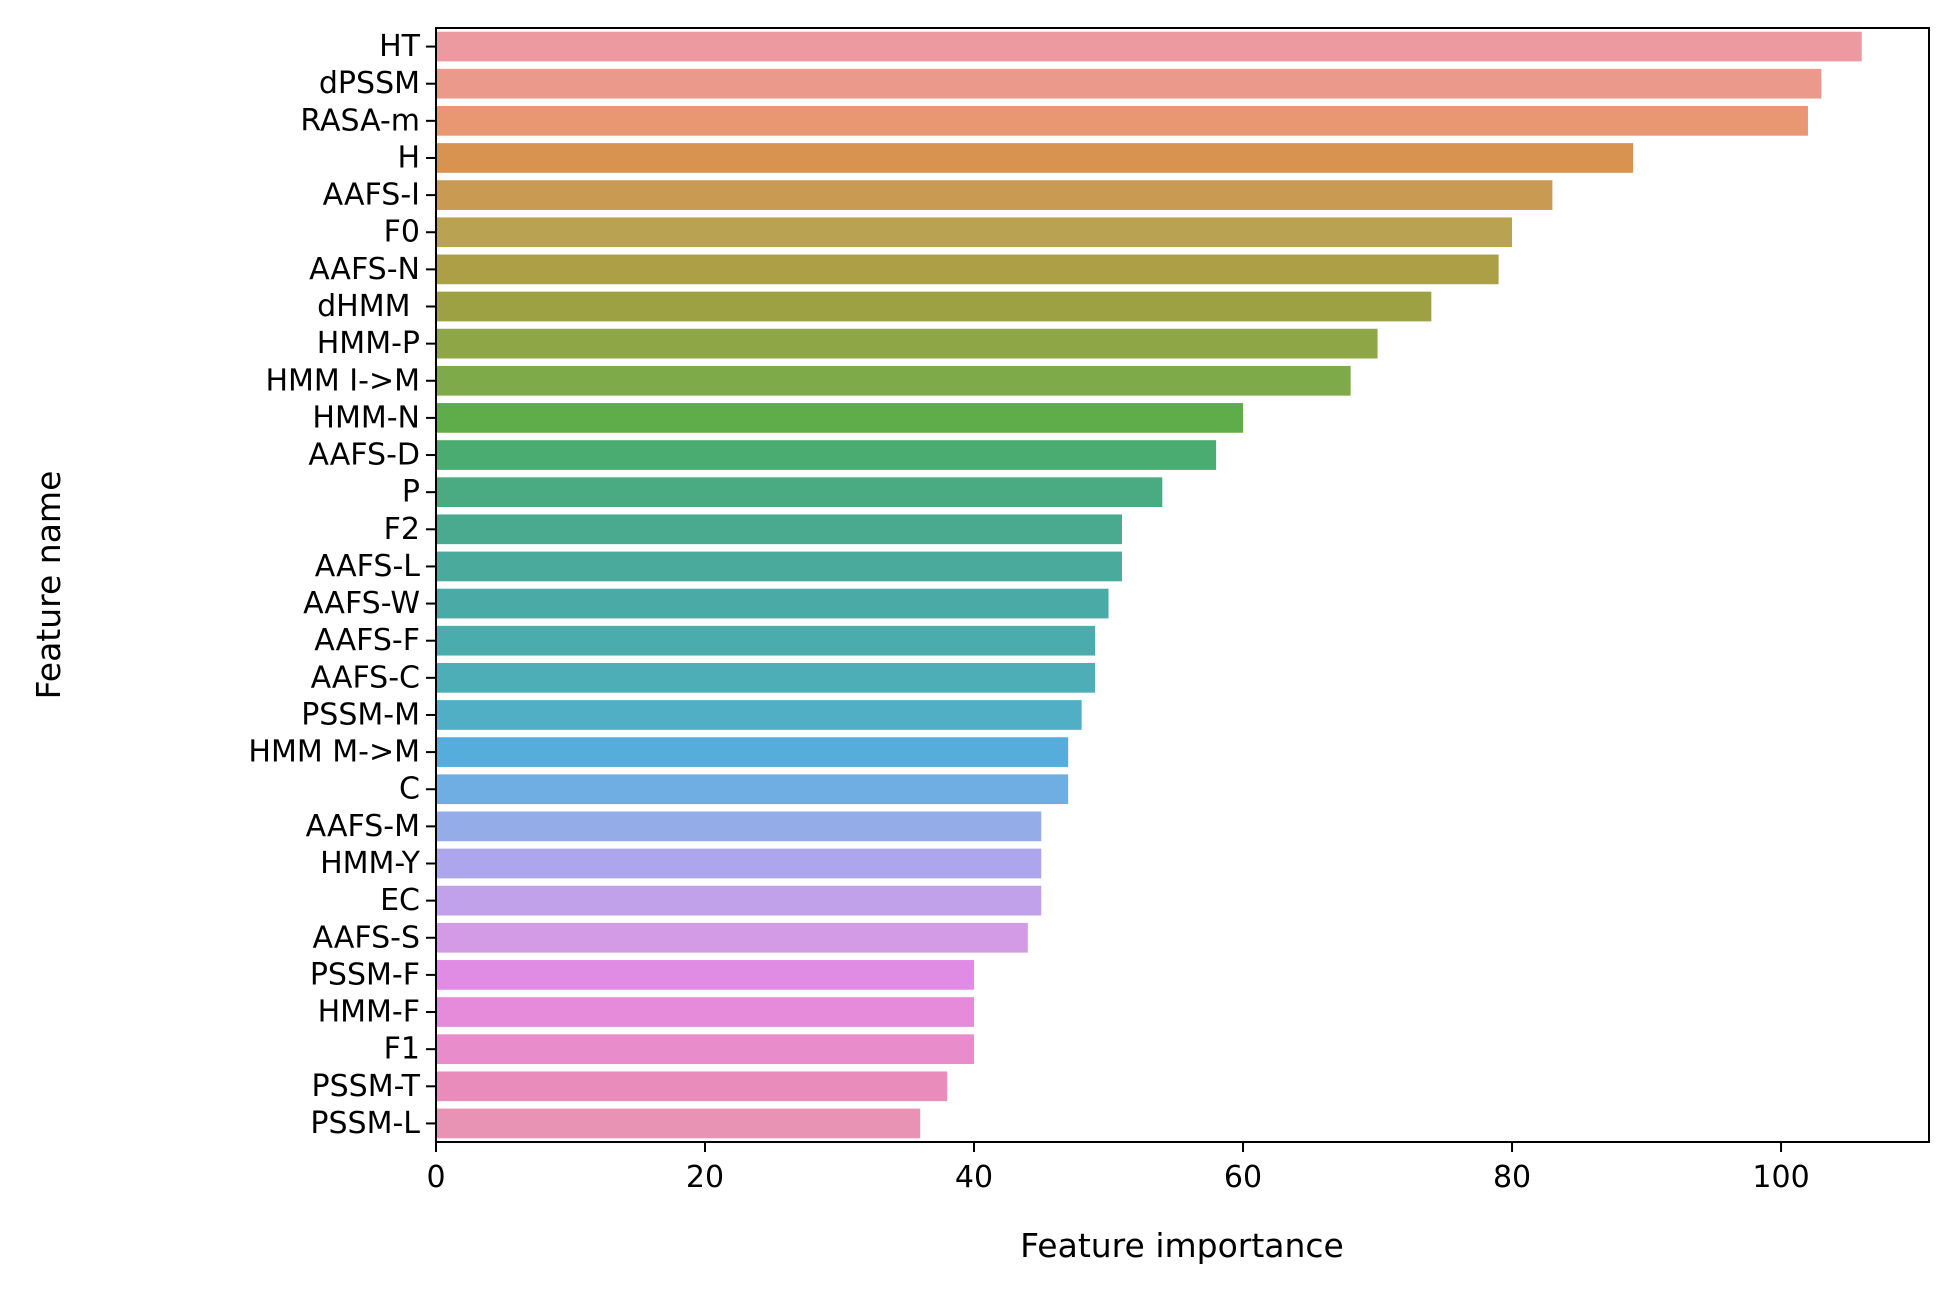  Describe the element at coordinates (1182, 1245) in the screenshot. I see `x-axis-title: Feature importance` at that location.